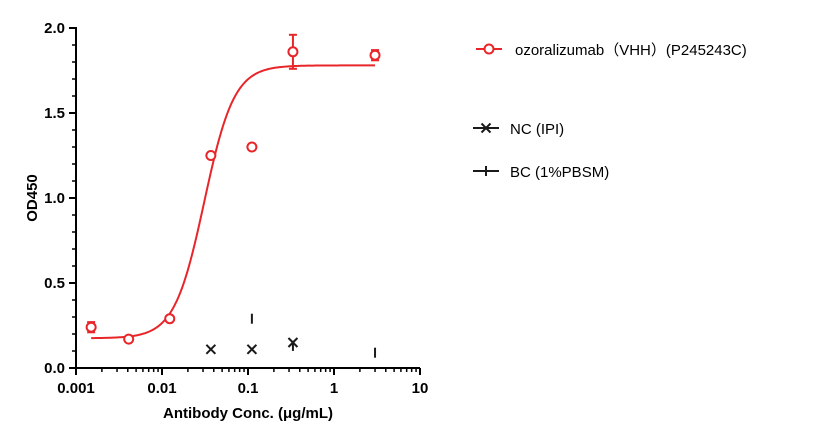 The height and width of the screenshot is (442, 813). What do you see at coordinates (248, 388) in the screenshot?
I see `x-tick-label-2: 0.1` at bounding box center [248, 388].